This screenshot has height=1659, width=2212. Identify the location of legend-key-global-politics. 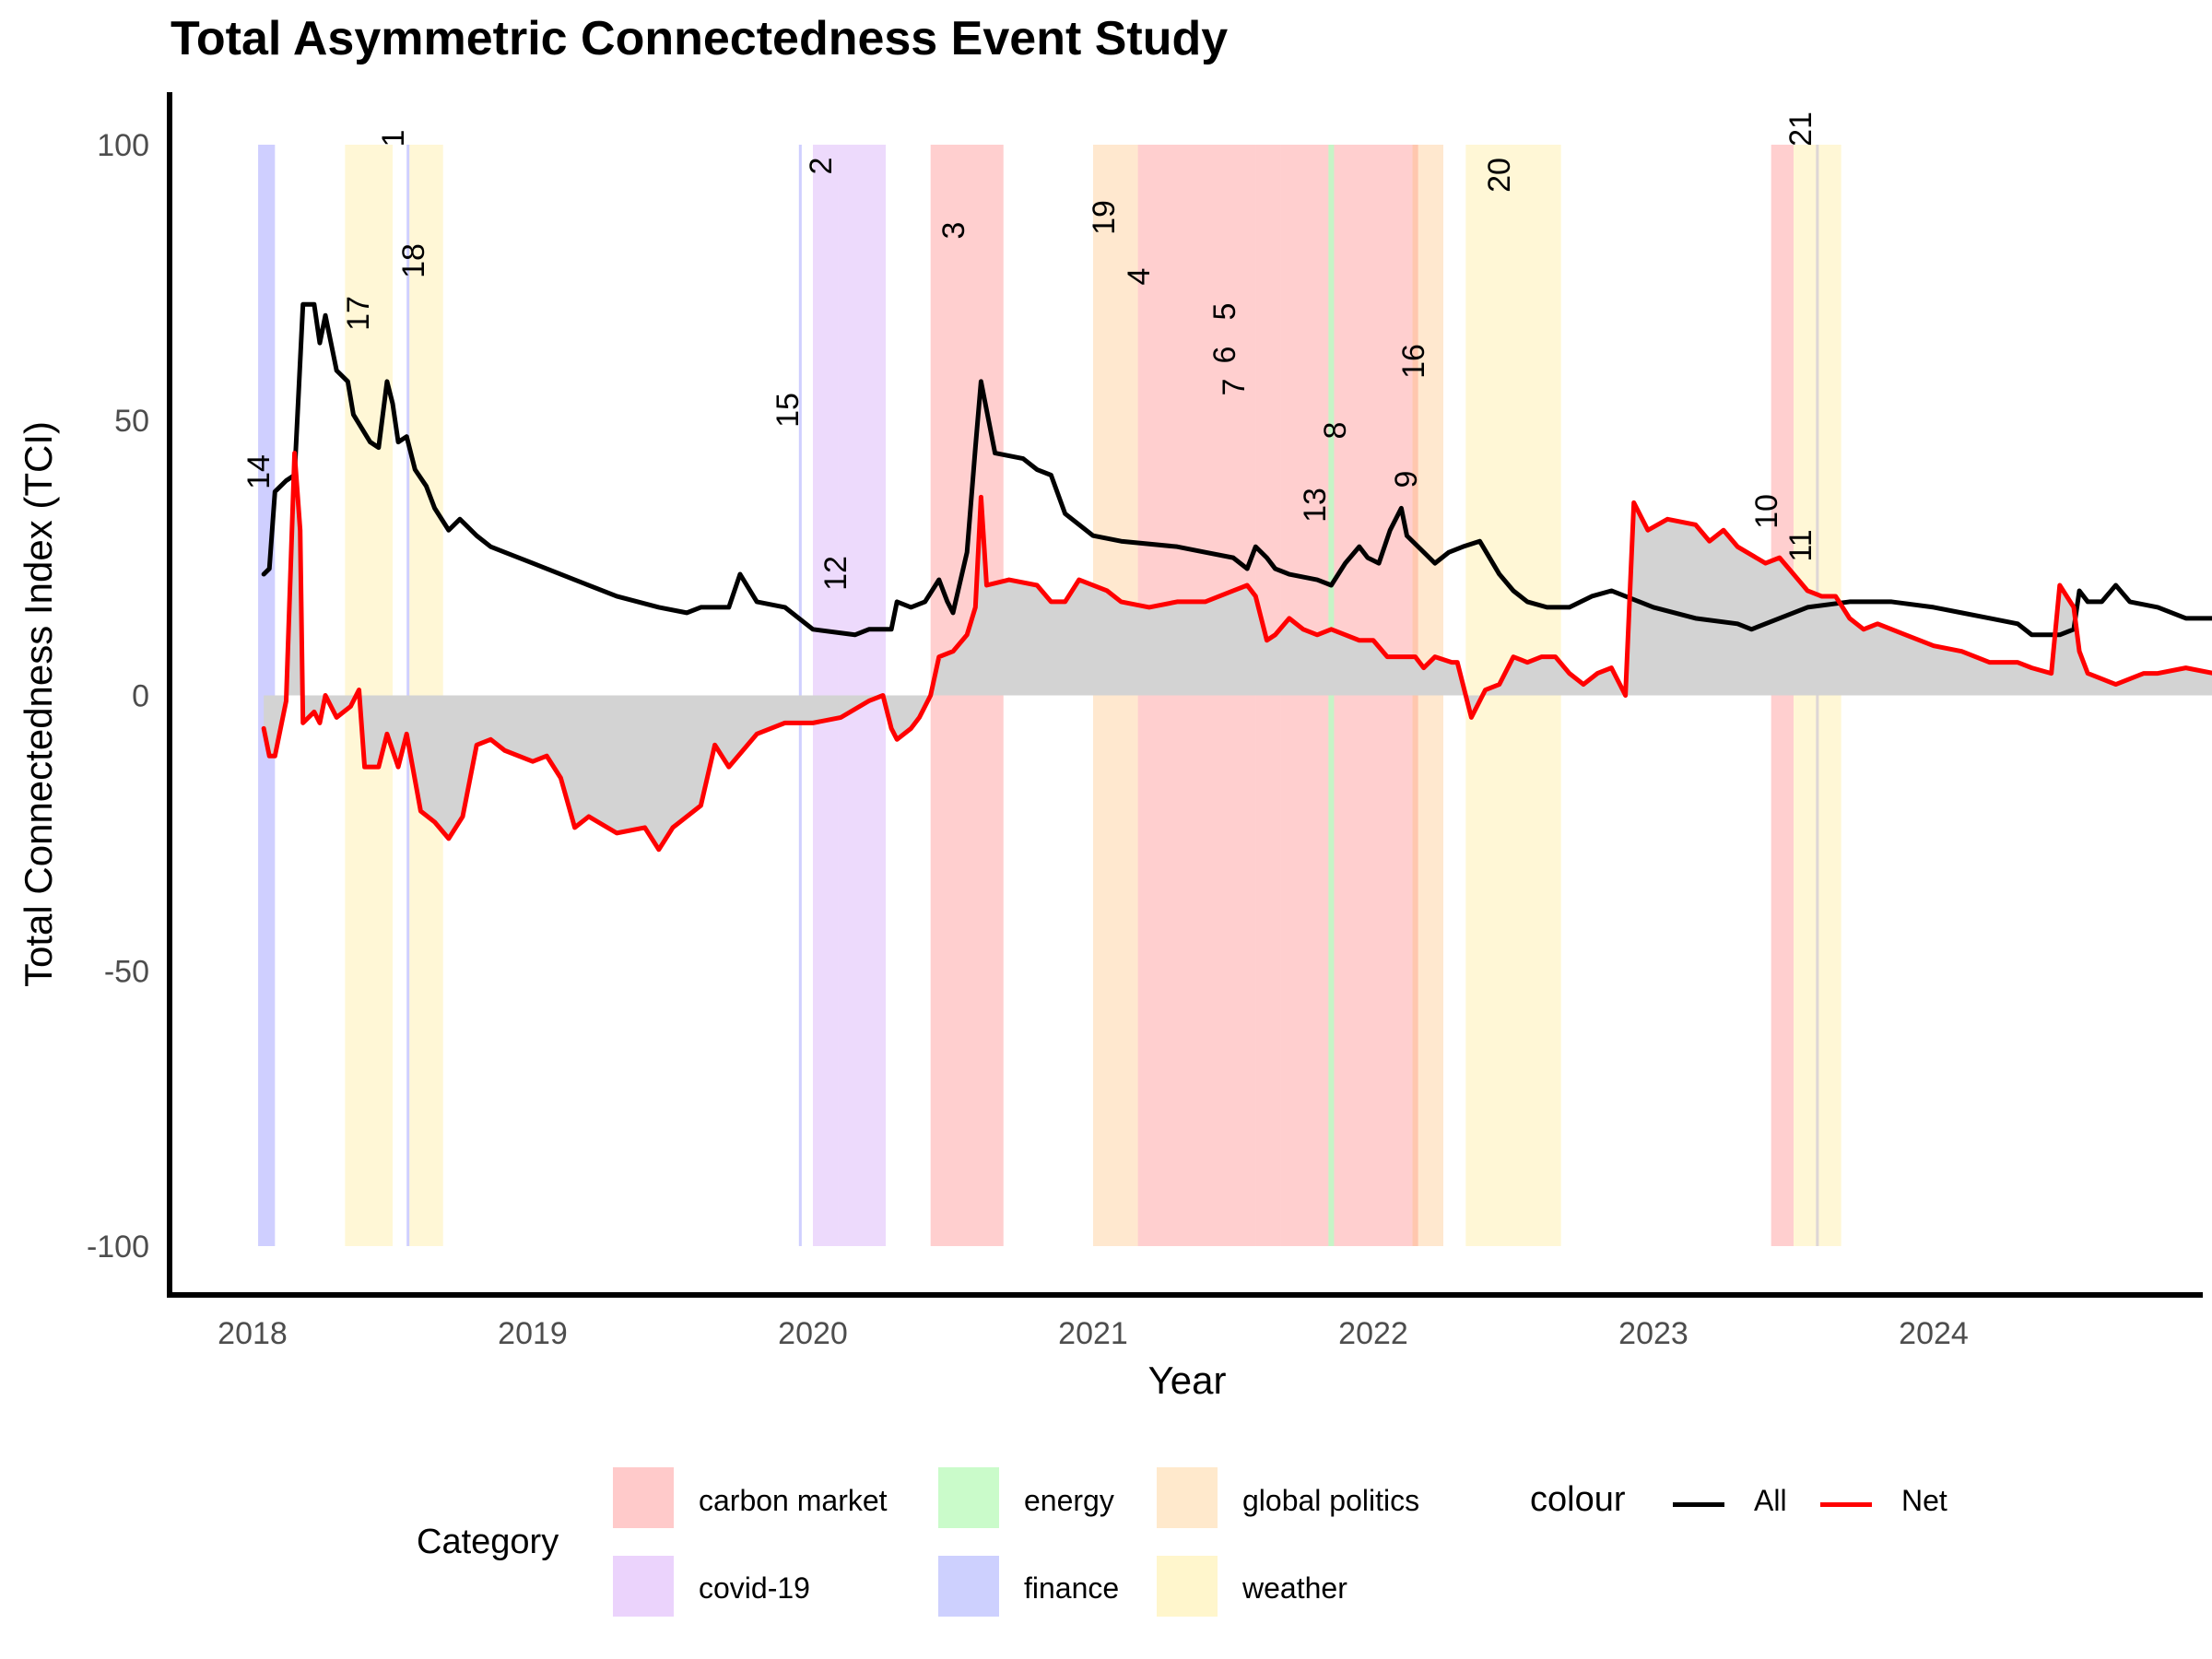
(1187, 1497).